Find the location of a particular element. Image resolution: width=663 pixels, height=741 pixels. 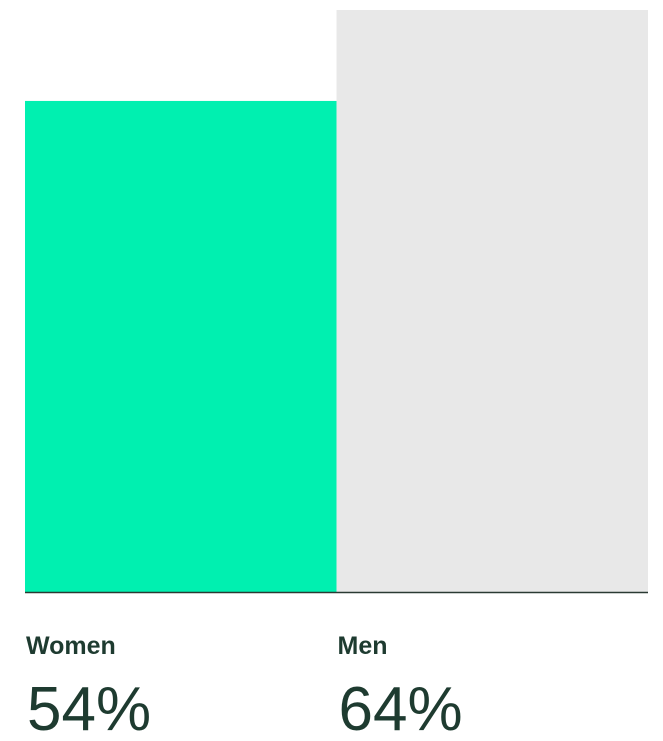

value-label: 64% is located at coordinates (401, 708).